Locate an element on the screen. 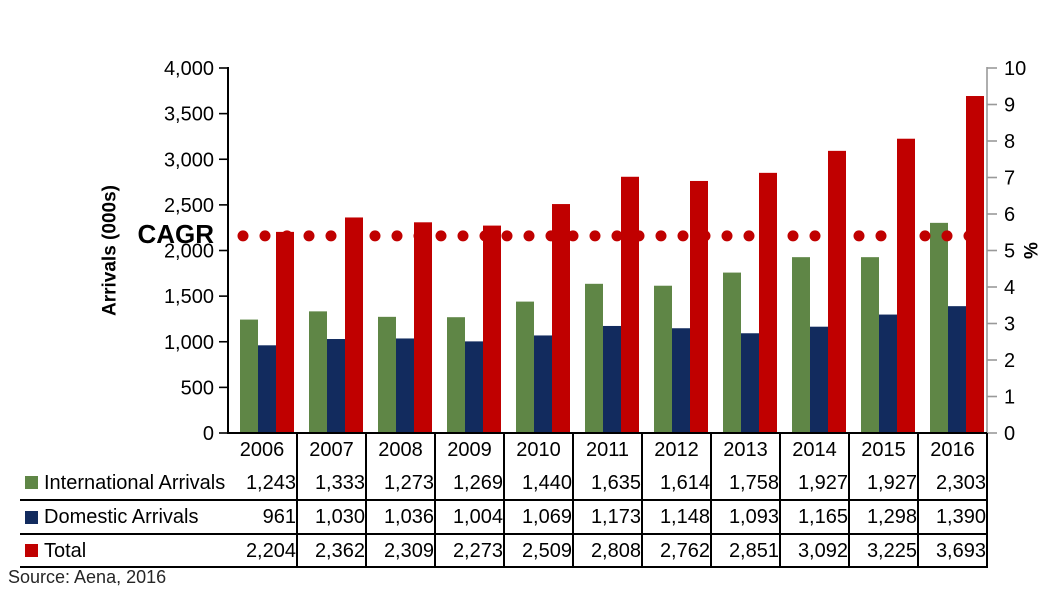 The image size is (1058, 596). legend-cell-domestic-arrivals: Domestic Arrivals is located at coordinates (124, 516).